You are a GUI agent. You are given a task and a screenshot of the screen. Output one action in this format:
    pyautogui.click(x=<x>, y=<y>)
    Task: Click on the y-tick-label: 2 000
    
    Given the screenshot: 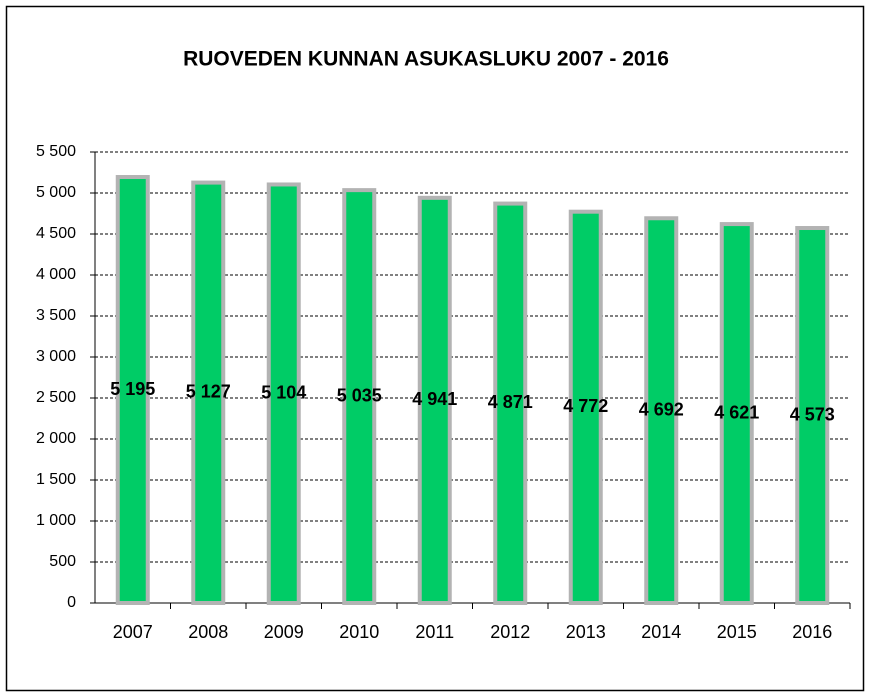 What is the action you would take?
    pyautogui.click(x=56, y=438)
    